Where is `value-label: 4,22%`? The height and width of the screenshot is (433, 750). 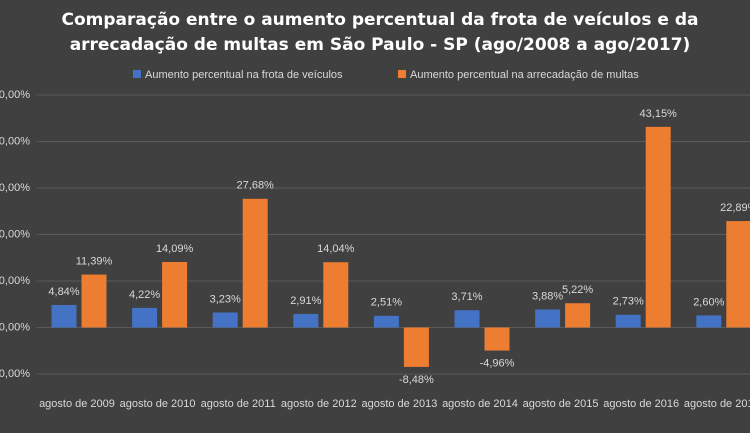
value-label: 4,22% is located at coordinates (144, 295).